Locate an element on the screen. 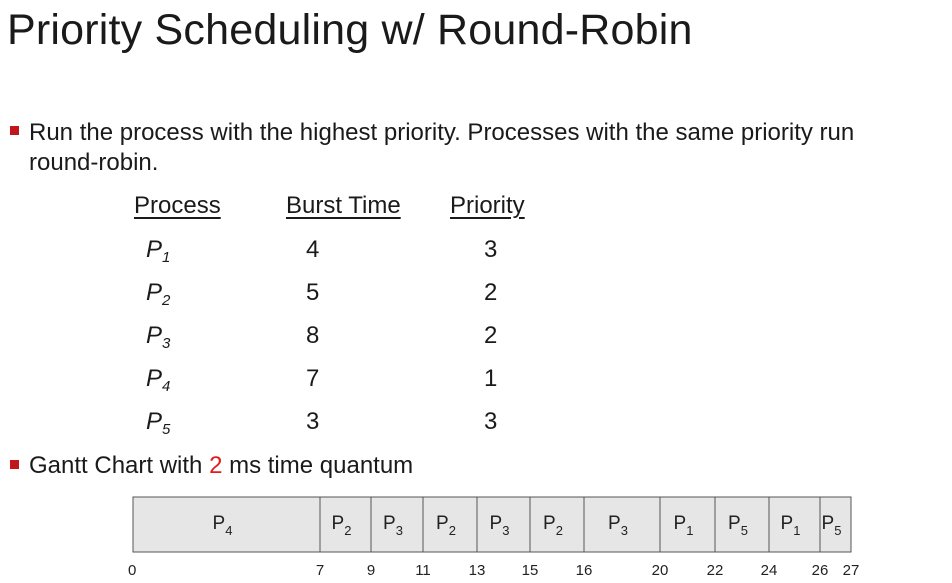 The width and height of the screenshot is (952, 583). time-quantum-value: 2 is located at coordinates (216, 465).